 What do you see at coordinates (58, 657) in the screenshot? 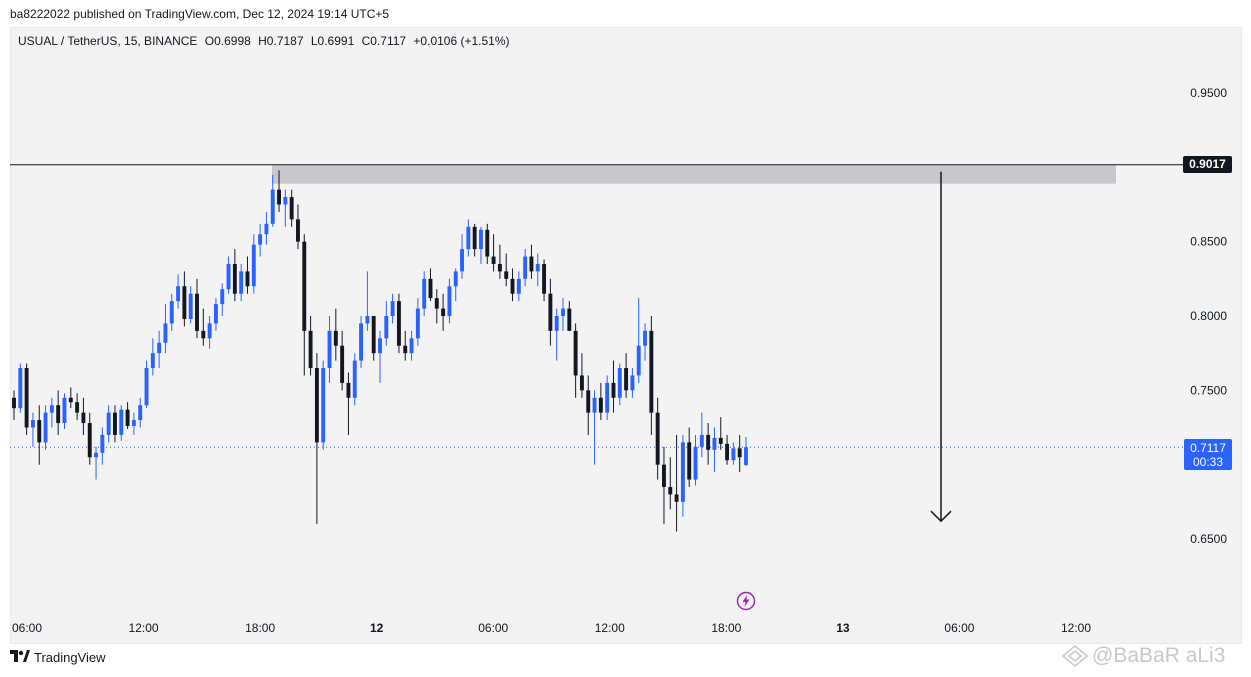
I see `tradingview-brand: TradingView` at bounding box center [58, 657].